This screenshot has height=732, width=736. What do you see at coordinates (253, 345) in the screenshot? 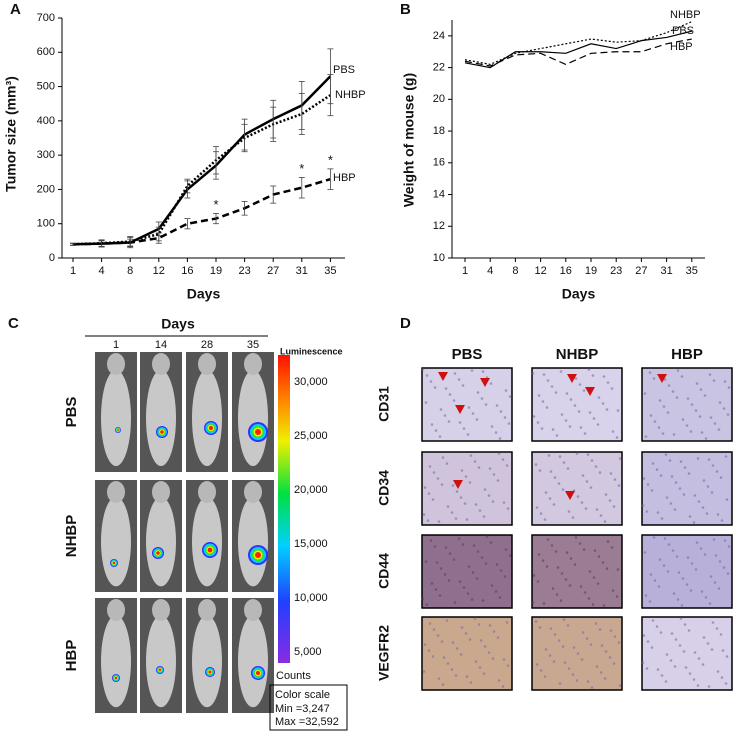
I see `column-label: 35` at bounding box center [253, 345].